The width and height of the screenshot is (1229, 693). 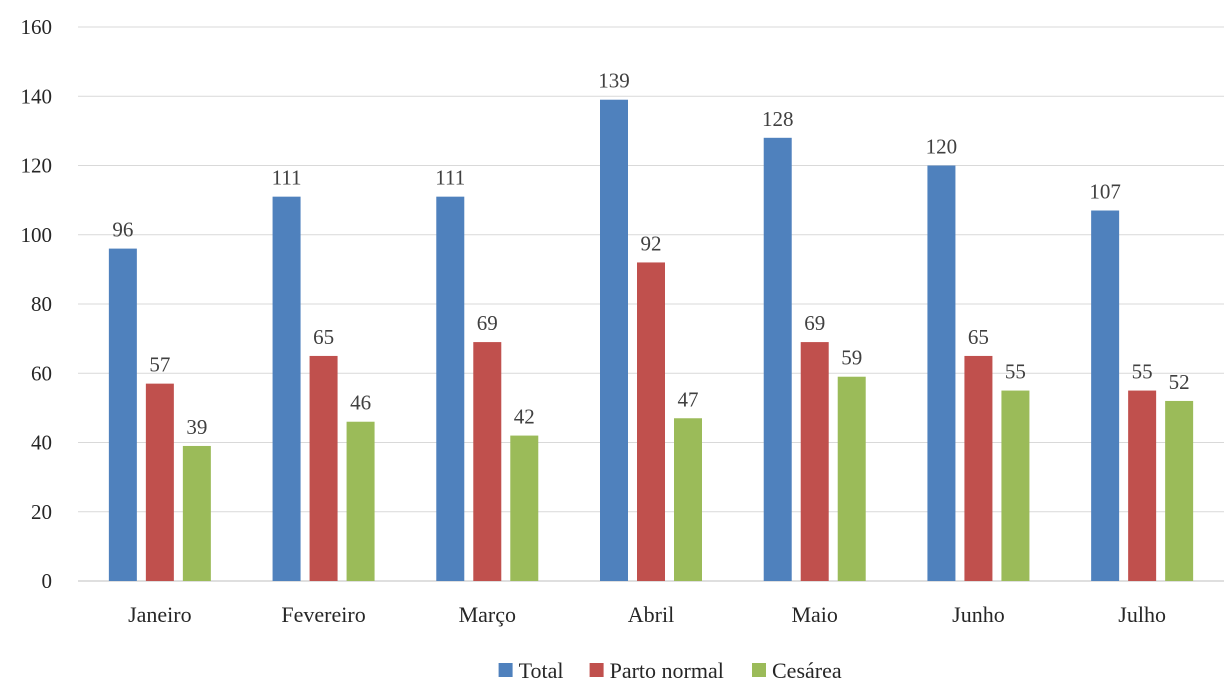 What do you see at coordinates (360, 403) in the screenshot?
I see `data-label: 46` at bounding box center [360, 403].